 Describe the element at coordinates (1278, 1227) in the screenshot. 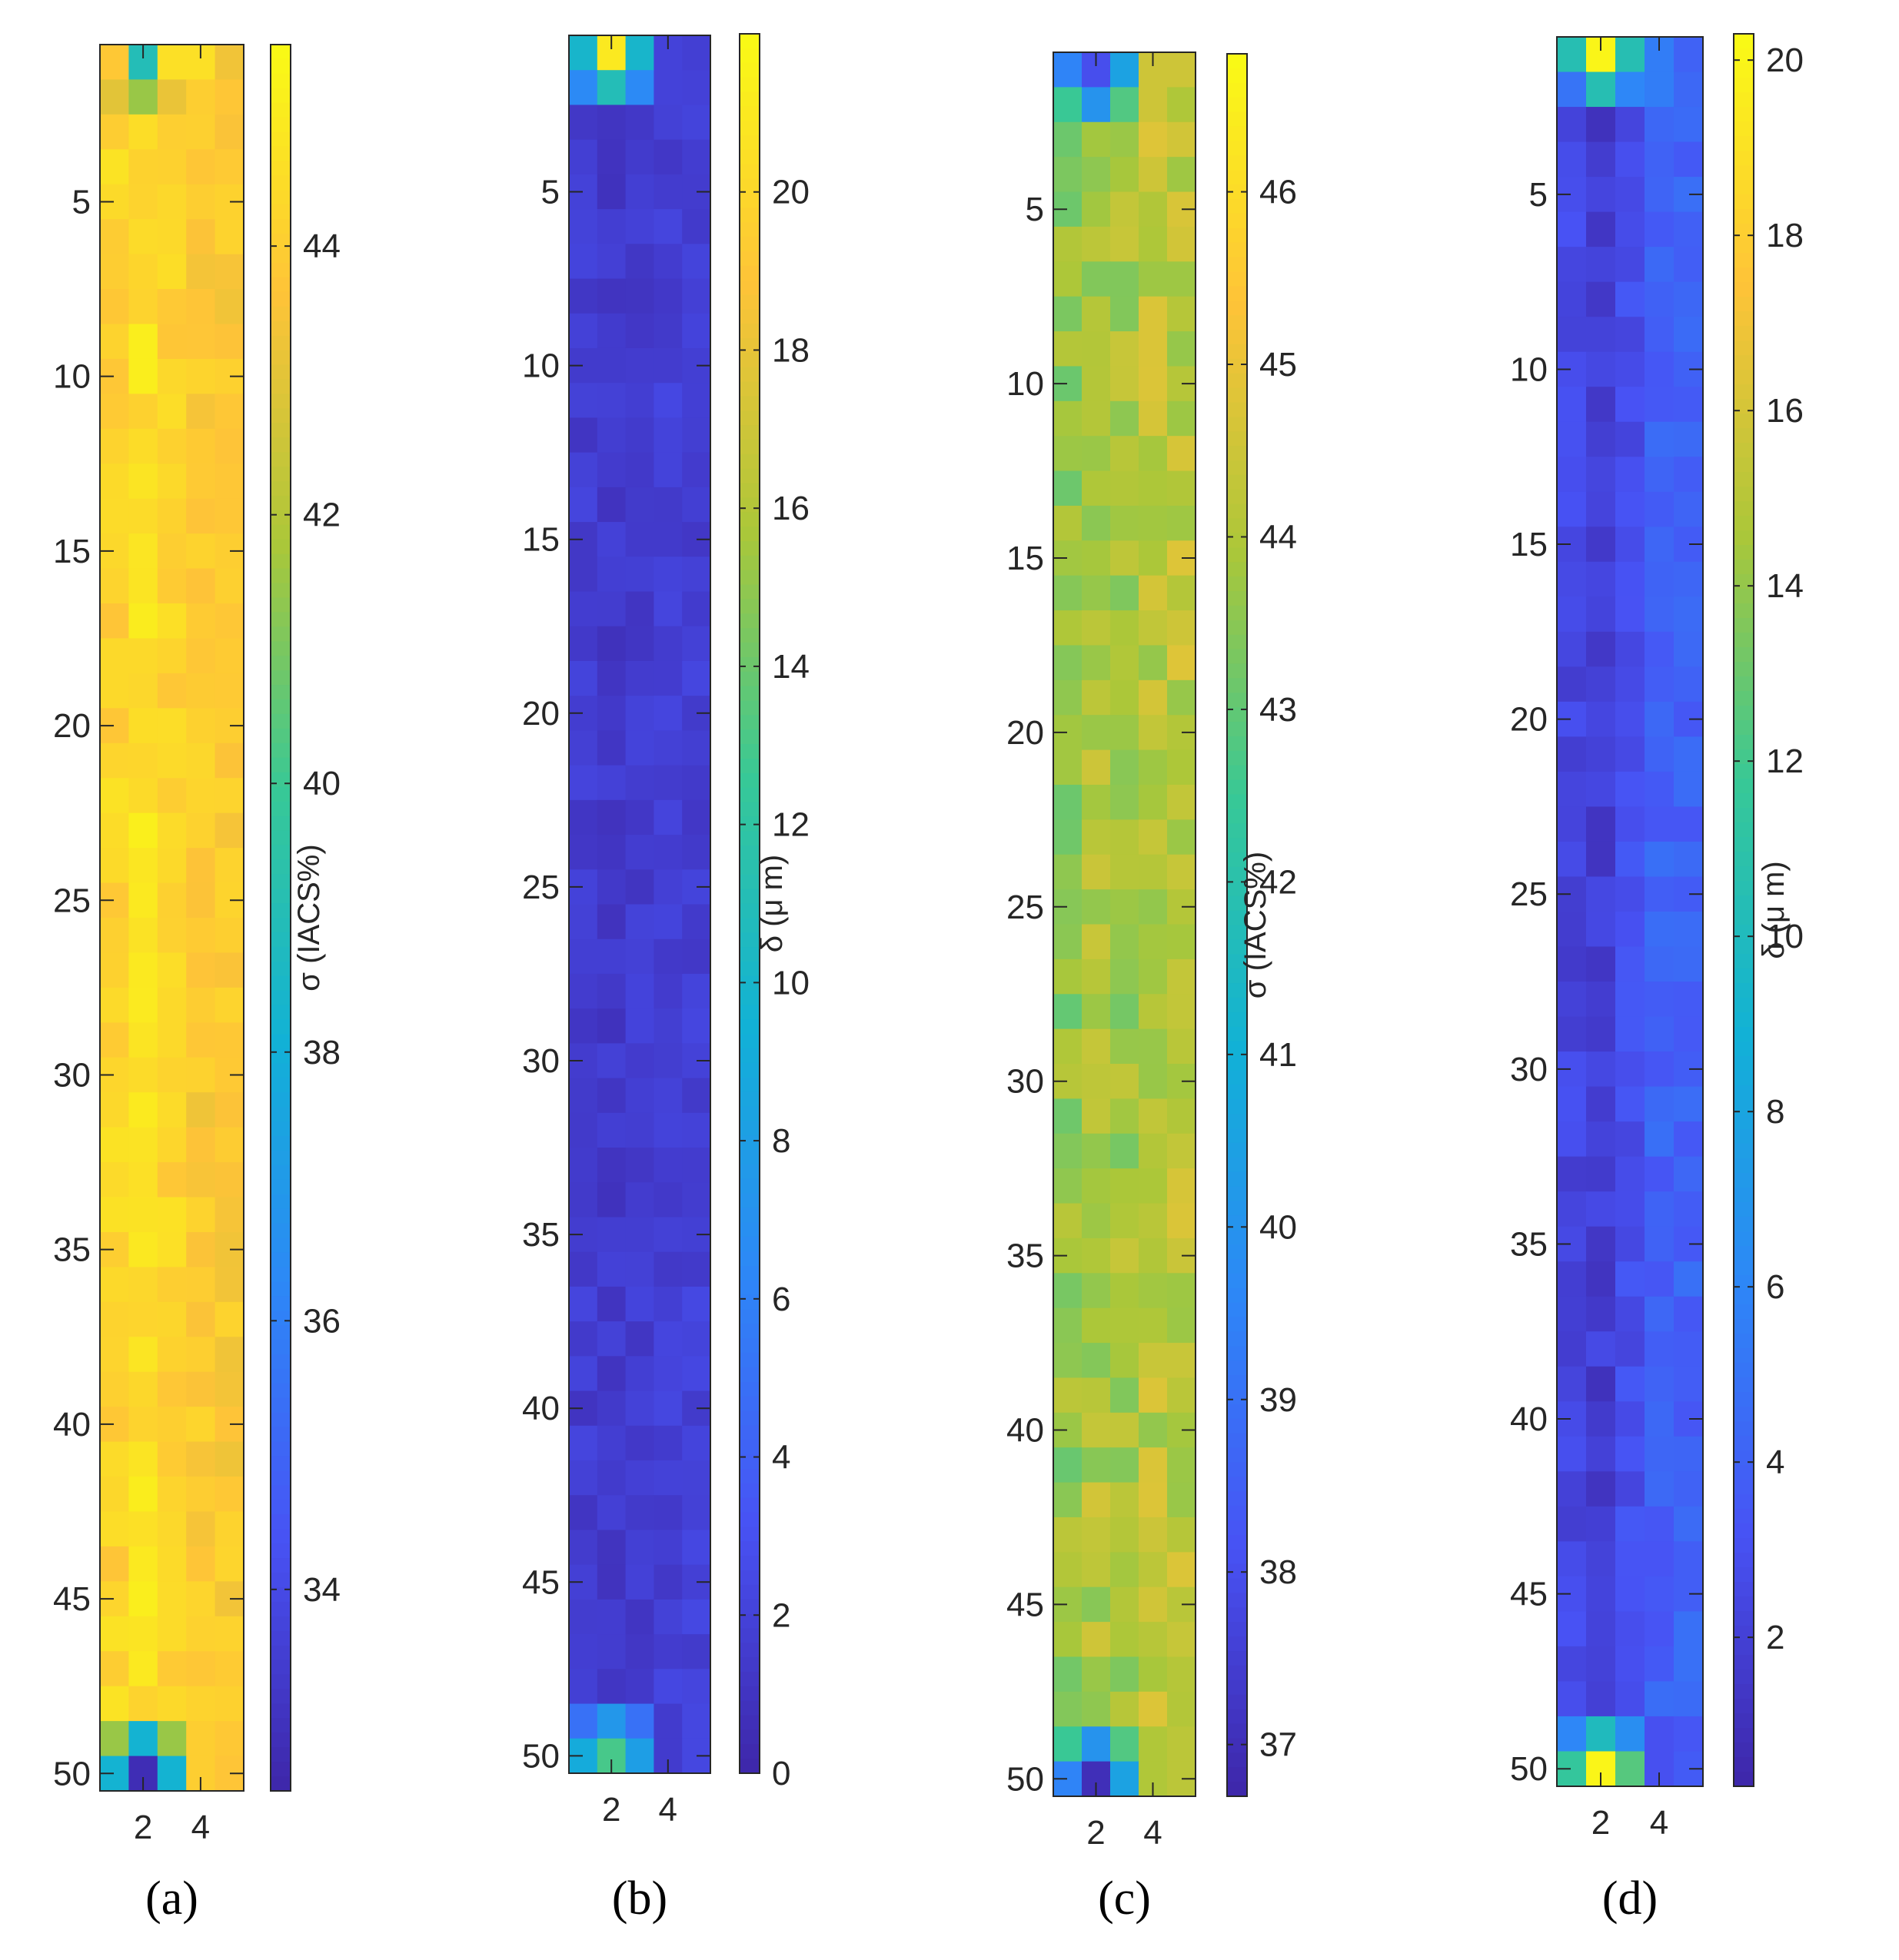

I see `colorbar-tick-label: 40` at that location.